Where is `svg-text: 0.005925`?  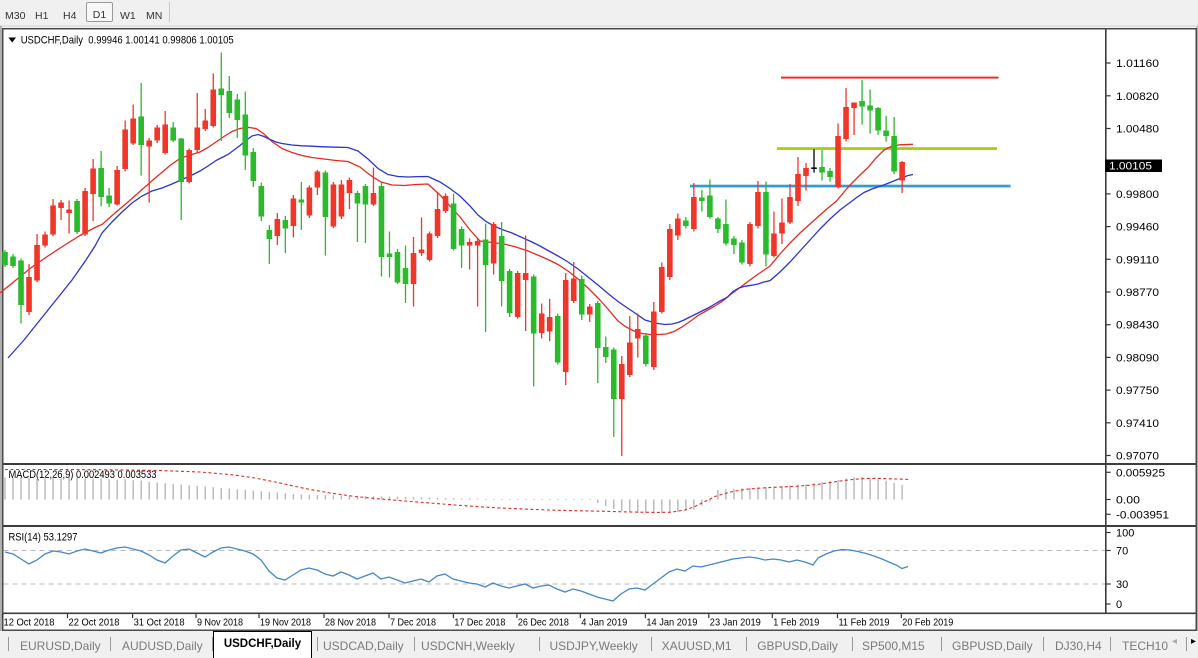
svg-text: 0.005925 is located at coordinates (1140, 473).